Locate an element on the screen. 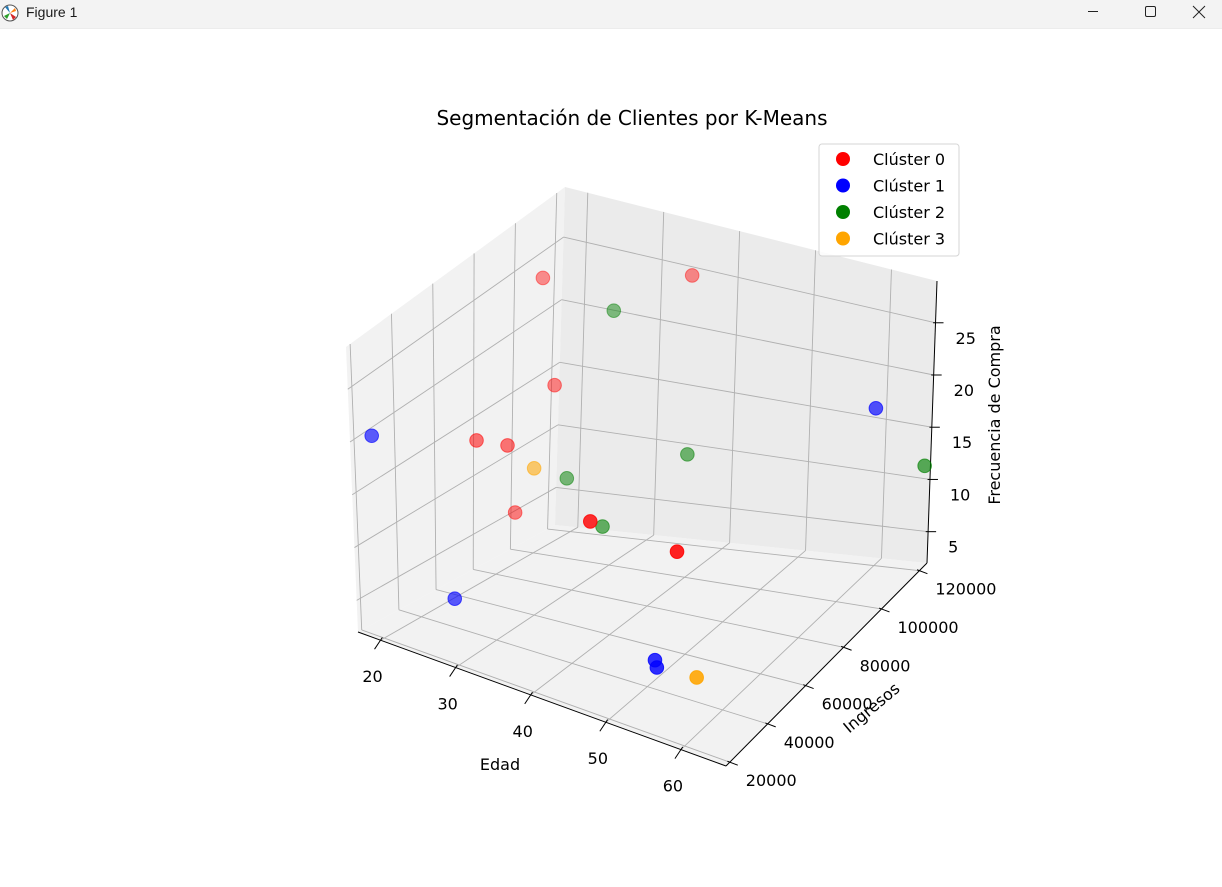 This screenshot has width=1222, height=887. floor-pane is located at coordinates (642, 645).